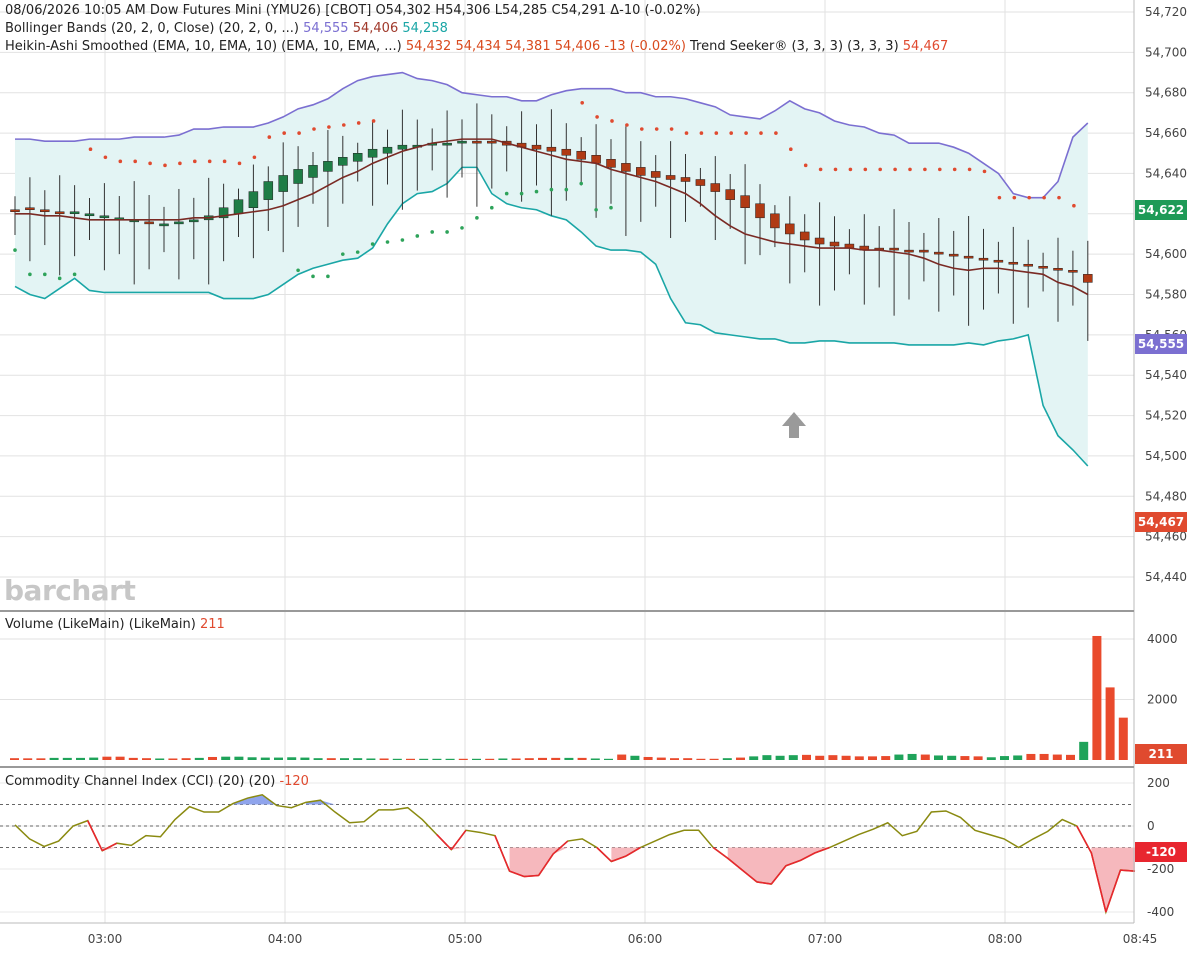 This screenshot has width=1188, height=953. Describe the element at coordinates (575, 854) in the screenshot. I see `cci-line` at that location.